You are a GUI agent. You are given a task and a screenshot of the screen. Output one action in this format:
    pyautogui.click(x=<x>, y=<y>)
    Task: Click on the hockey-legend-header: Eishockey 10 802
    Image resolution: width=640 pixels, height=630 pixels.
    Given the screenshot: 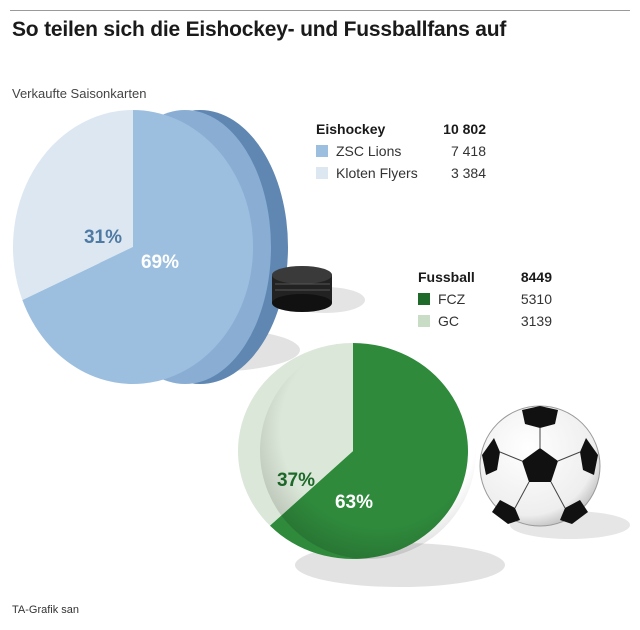 What is the action you would take?
    pyautogui.click(x=401, y=129)
    